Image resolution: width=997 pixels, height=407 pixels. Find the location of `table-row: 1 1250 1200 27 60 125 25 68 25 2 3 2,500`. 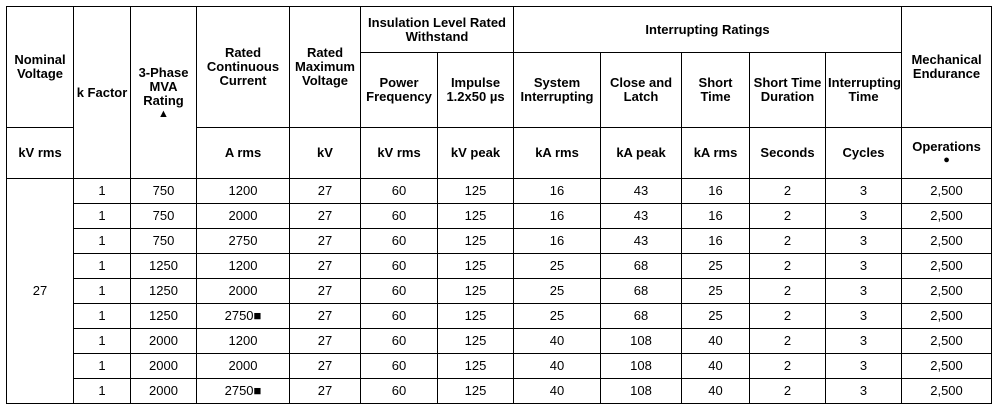

table-row: 1 1250 1200 27 60 125 25 68 25 2 3 2,500 is located at coordinates (500, 266).